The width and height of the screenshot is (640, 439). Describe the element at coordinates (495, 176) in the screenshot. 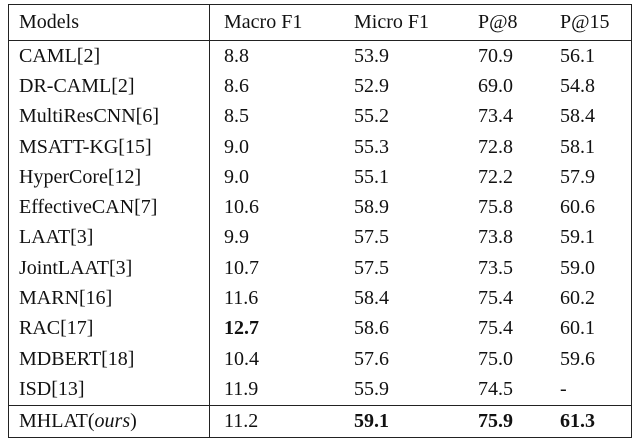

I see `cell: 72.2` at that location.